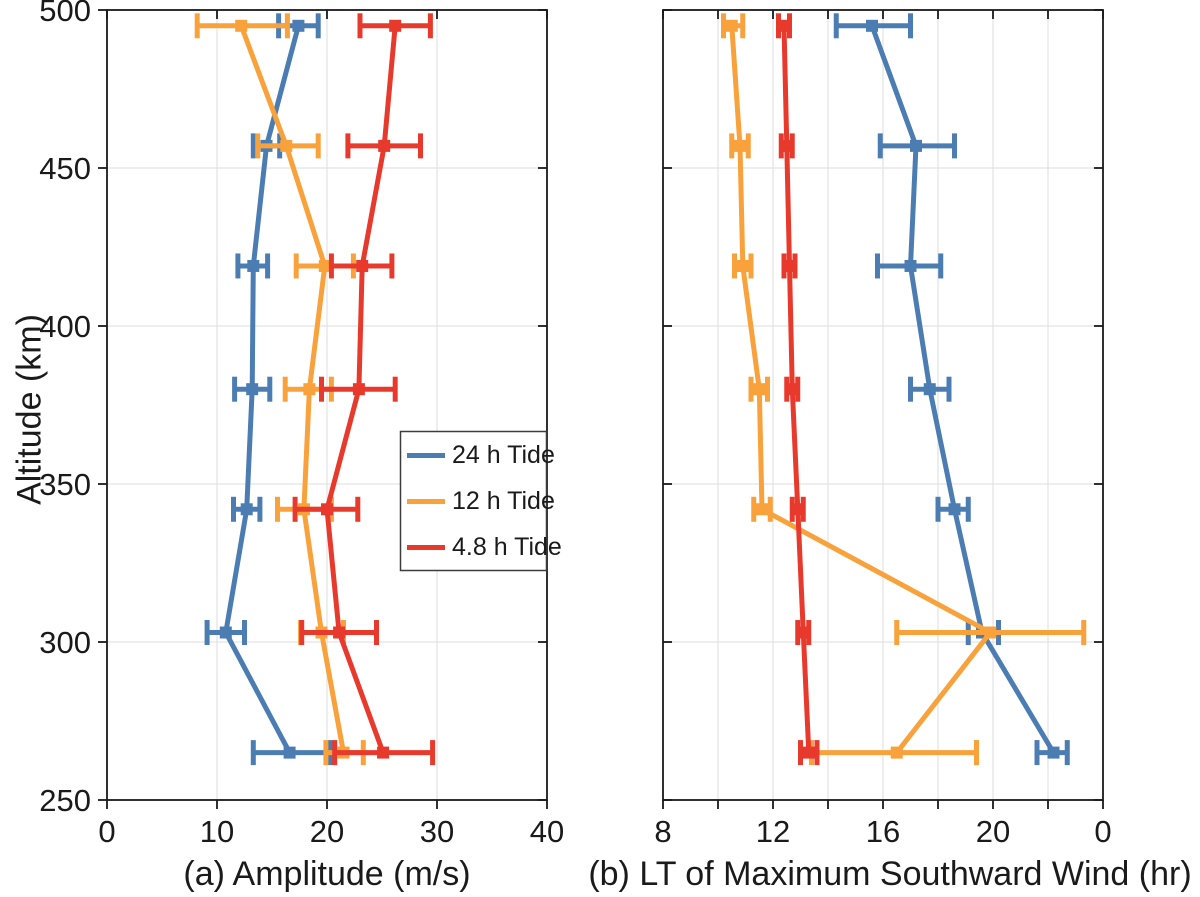 This screenshot has width=1200, height=897. What do you see at coordinates (65, 642) in the screenshot?
I see `y-tick-label: 300` at bounding box center [65, 642].